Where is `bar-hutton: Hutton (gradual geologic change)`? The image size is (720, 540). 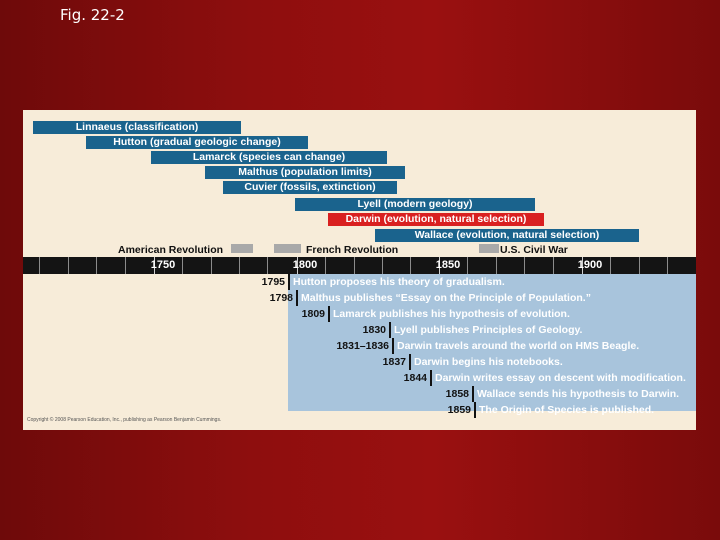 bar-hutton: Hutton (gradual geologic change) is located at coordinates (197, 142).